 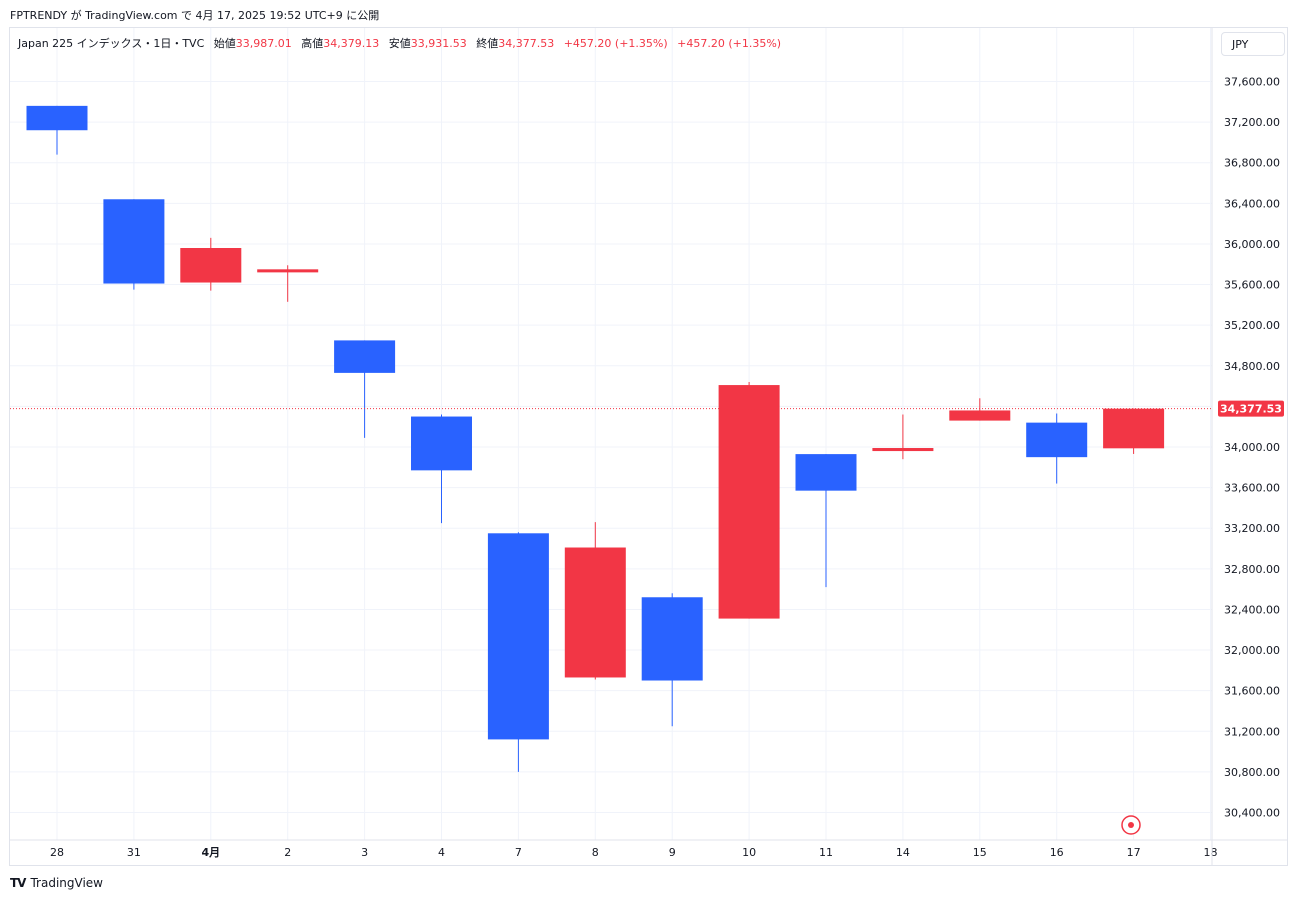 I want to click on x-tick-label: 28, so click(x=57, y=852).